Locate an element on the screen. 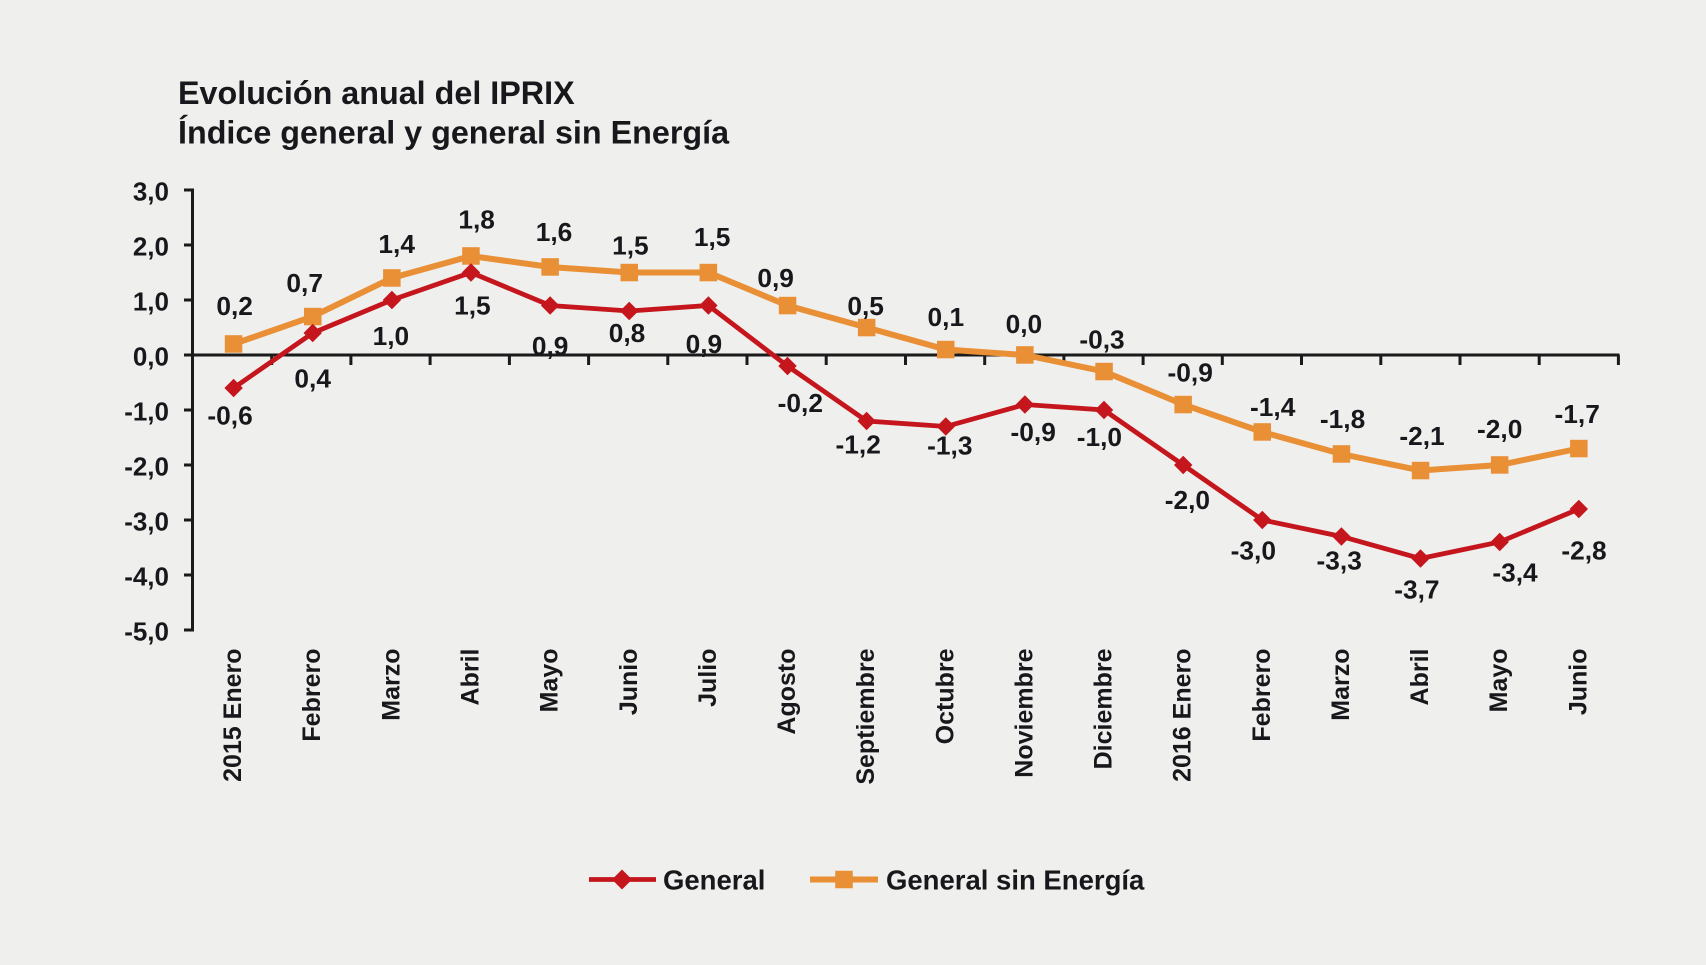  svg-text: 1,4 is located at coordinates (396, 244).